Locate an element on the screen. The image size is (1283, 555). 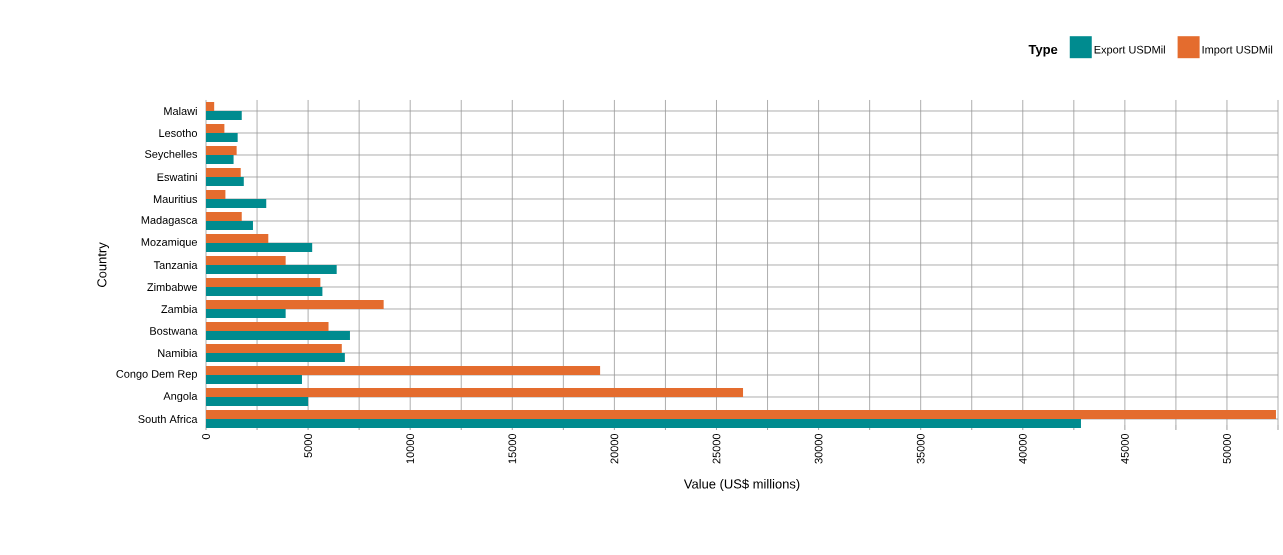
legend-label: Import USDMil is located at coordinates (1237, 50).